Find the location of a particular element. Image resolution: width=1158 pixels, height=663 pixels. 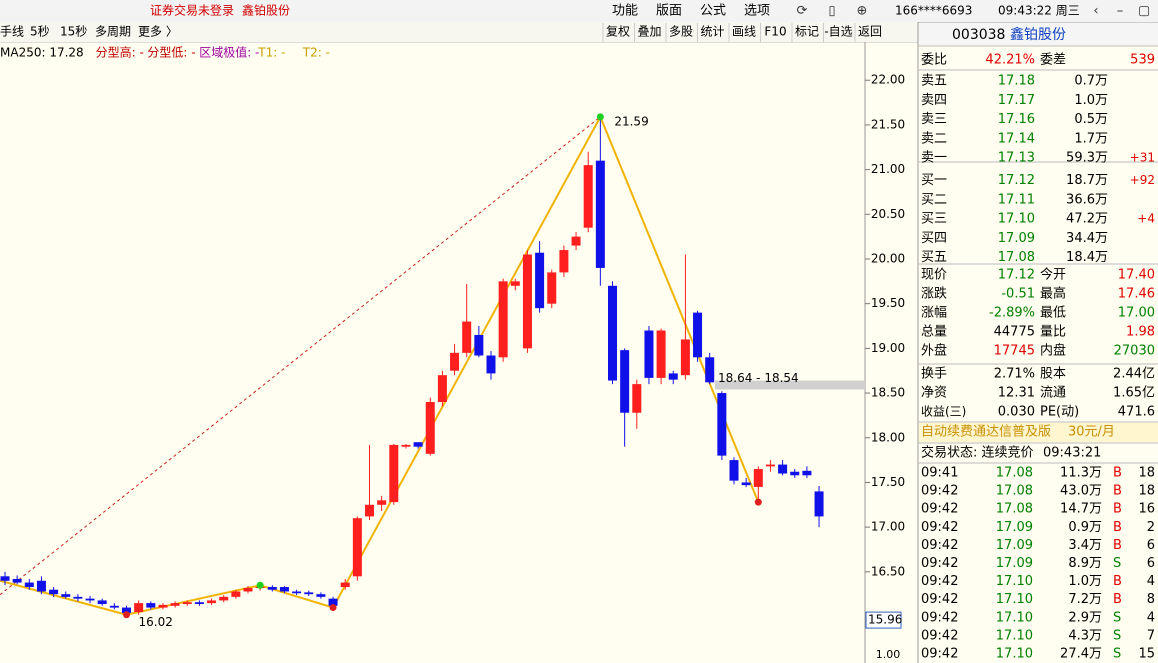

indicator-label: T2: - is located at coordinates (316, 53).